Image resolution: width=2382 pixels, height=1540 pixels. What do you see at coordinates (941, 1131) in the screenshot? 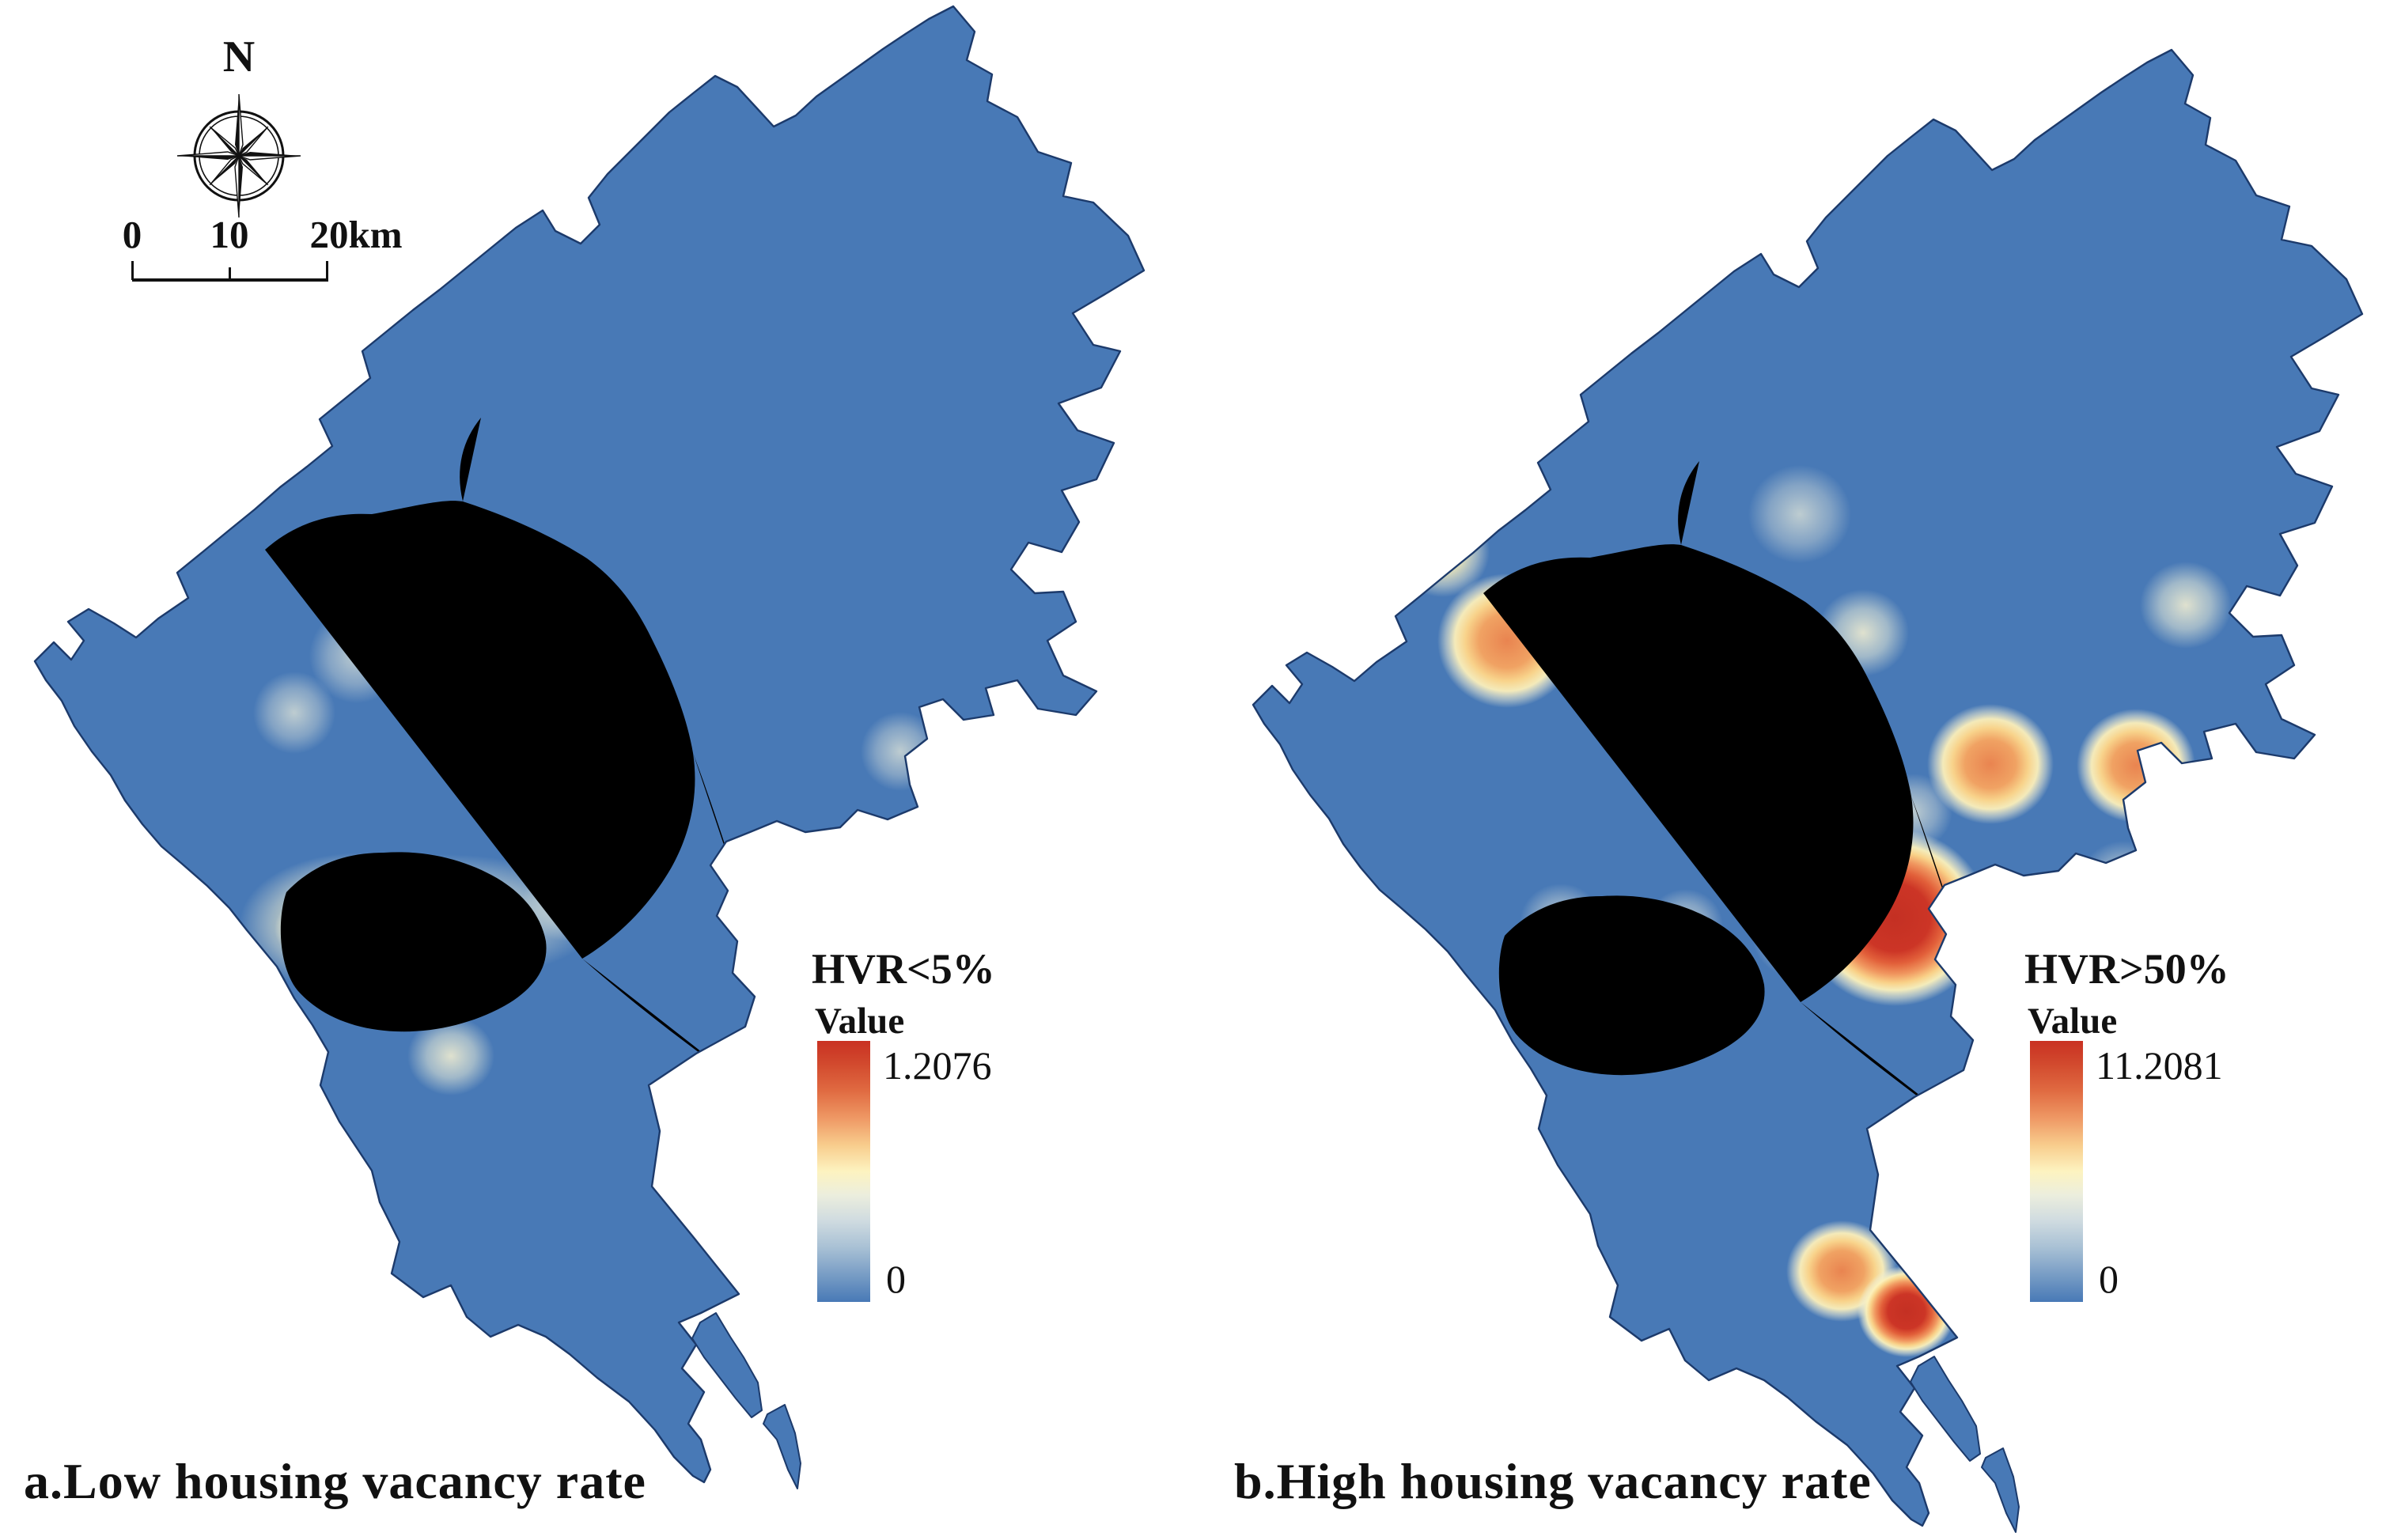
I see `legend-low-hvr: HVR<5% Value 1.2076 0` at bounding box center [941, 1131].